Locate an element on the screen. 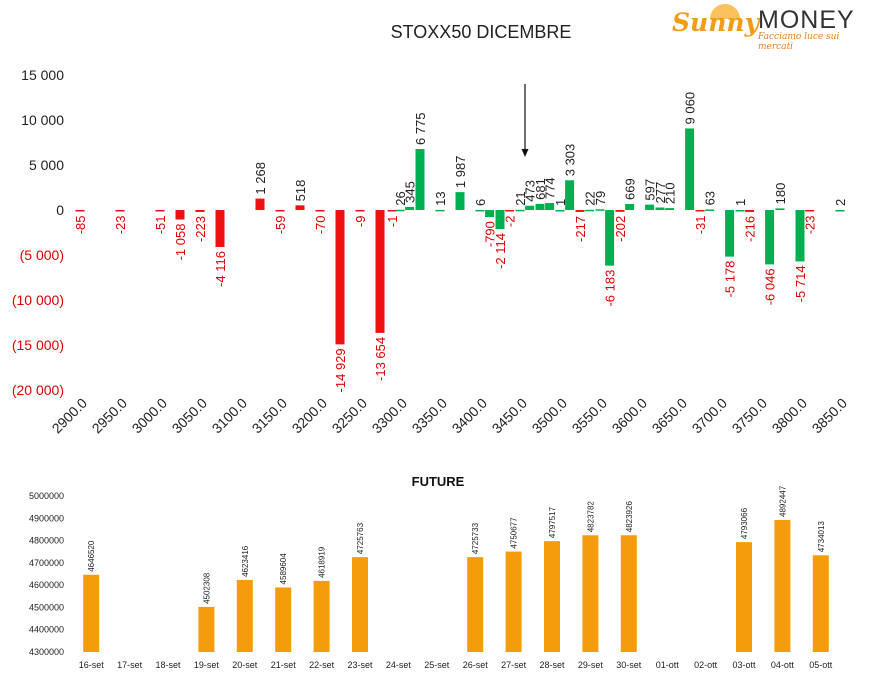  data-label: -202 is located at coordinates (620, 229).